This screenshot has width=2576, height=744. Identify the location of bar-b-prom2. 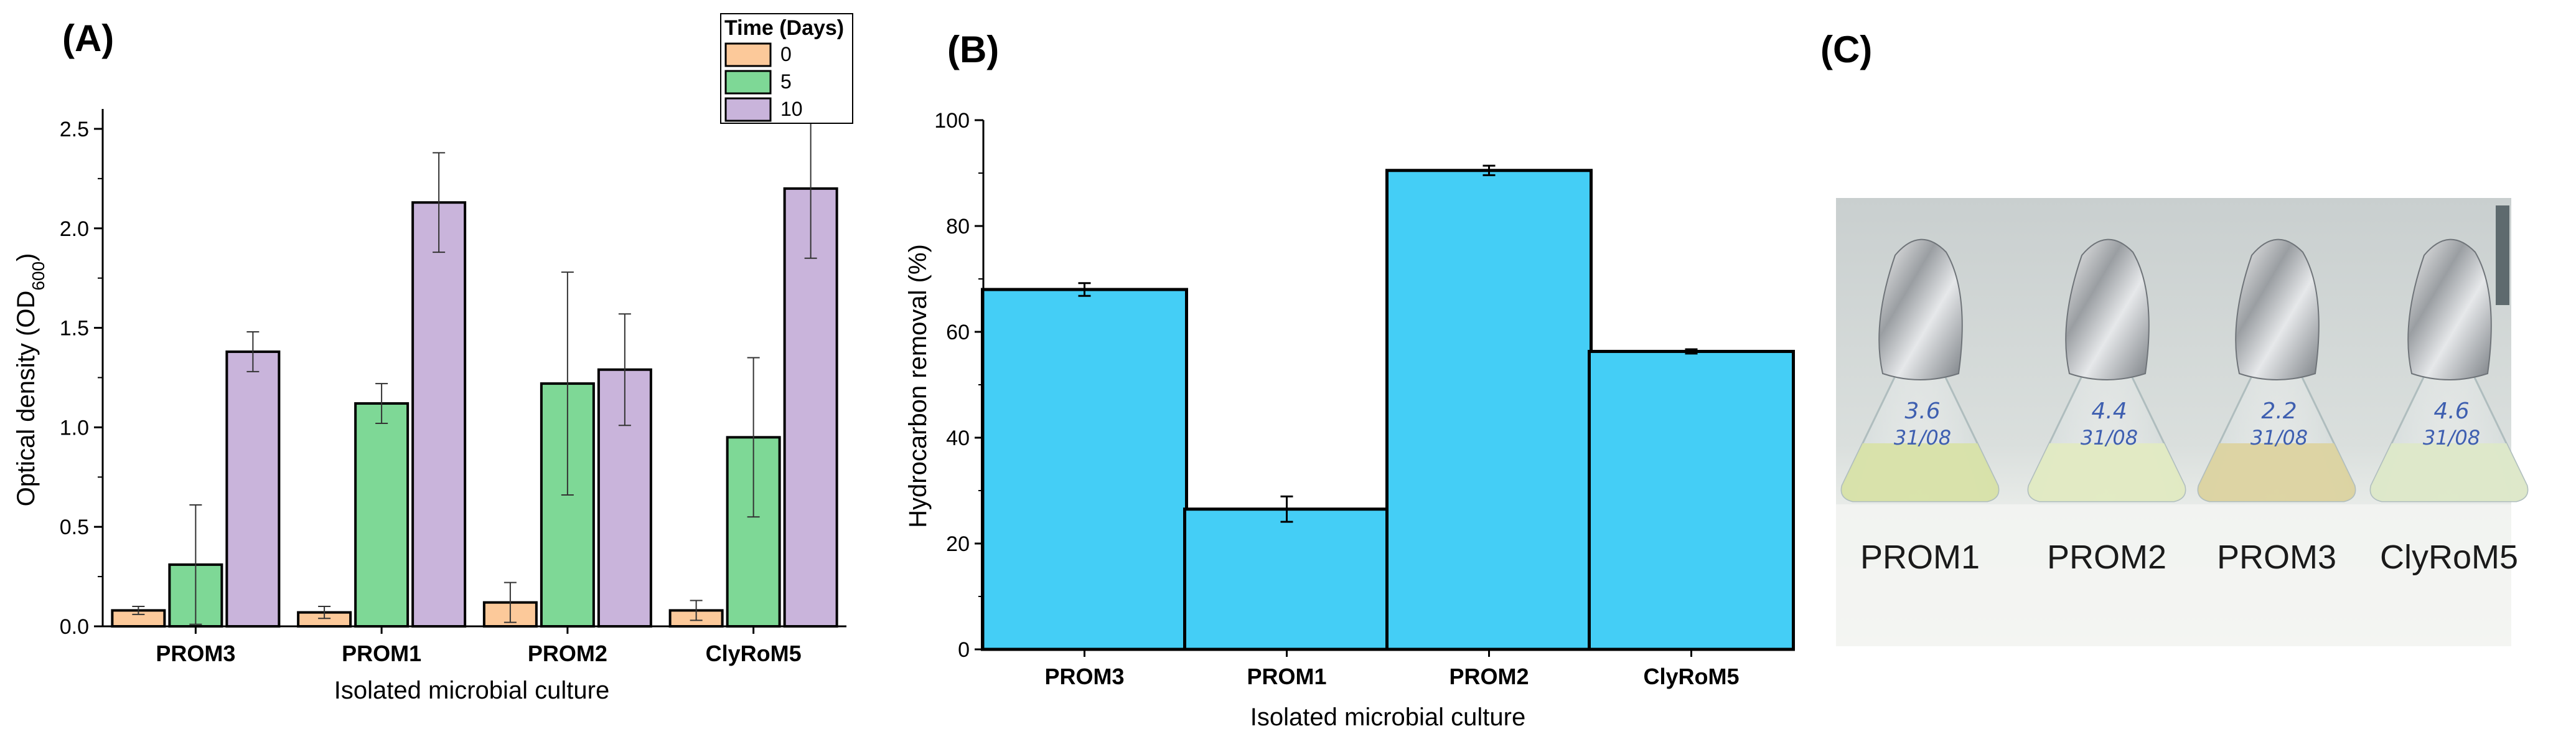
(1489, 410).